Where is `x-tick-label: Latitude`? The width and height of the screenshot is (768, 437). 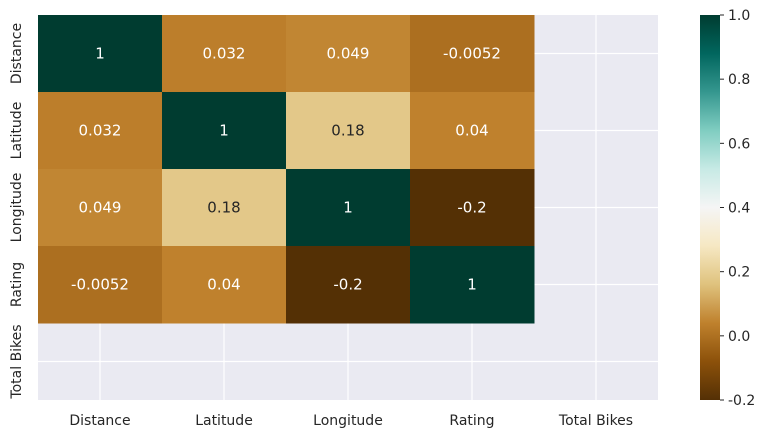 x-tick-label: Latitude is located at coordinates (224, 421).